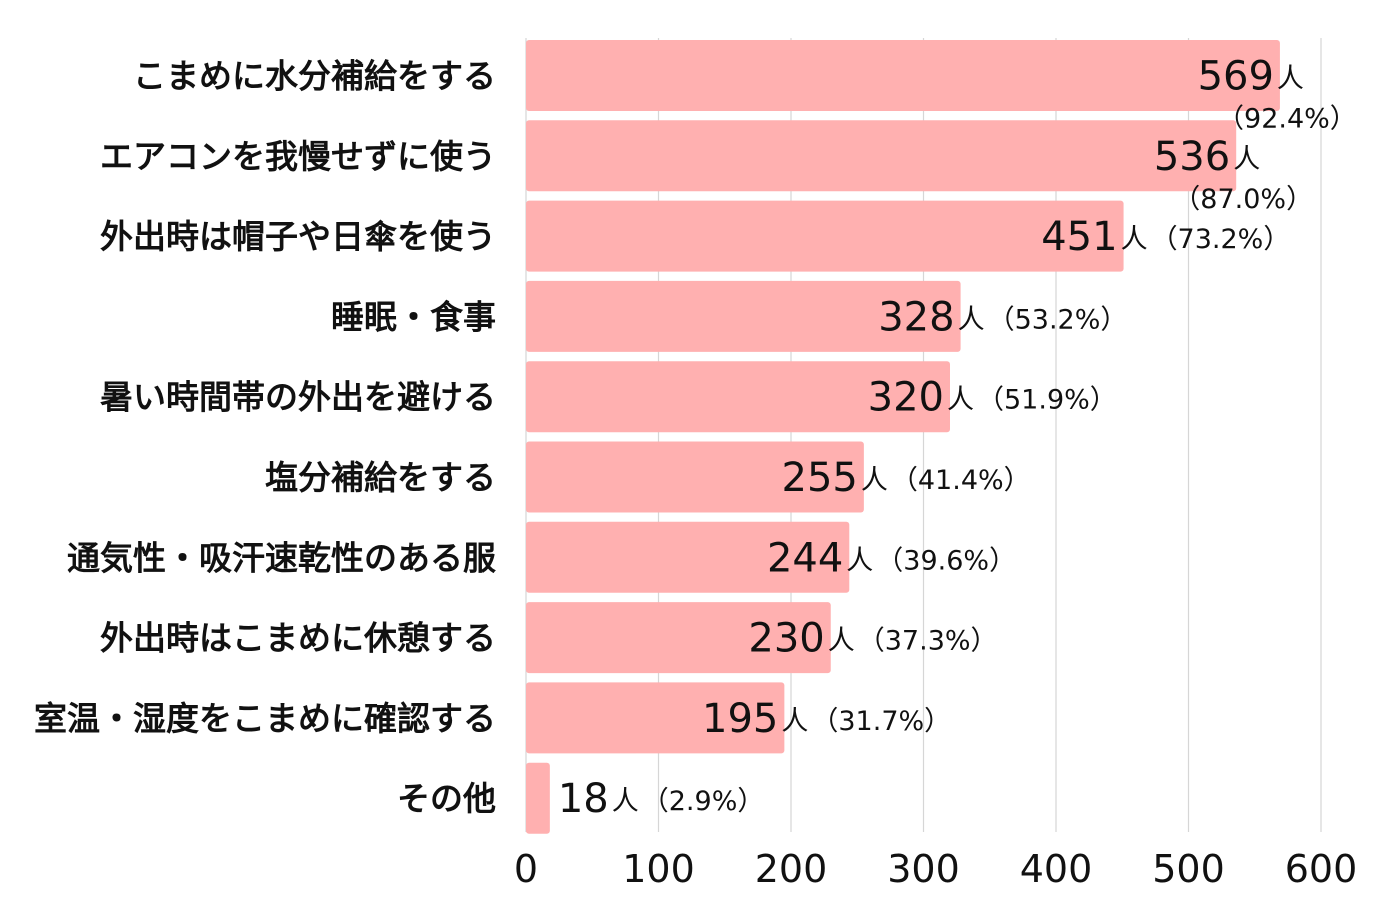 The height and width of the screenshot is (924, 1380). Describe the element at coordinates (740, 719) in the screenshot. I see `value-label: 195` at that location.